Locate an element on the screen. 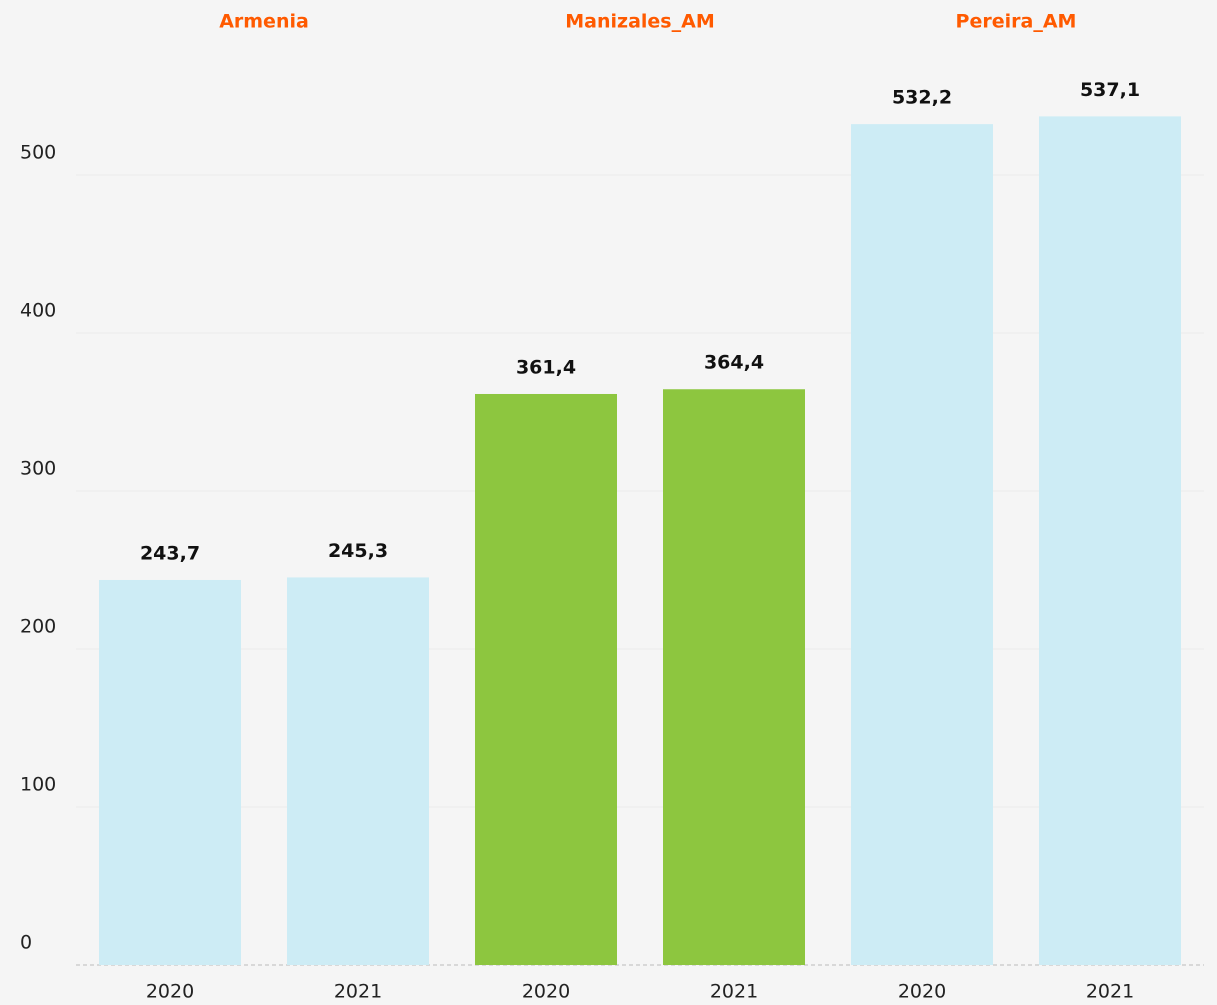  y-tick-label: 200 is located at coordinates (38, 627).